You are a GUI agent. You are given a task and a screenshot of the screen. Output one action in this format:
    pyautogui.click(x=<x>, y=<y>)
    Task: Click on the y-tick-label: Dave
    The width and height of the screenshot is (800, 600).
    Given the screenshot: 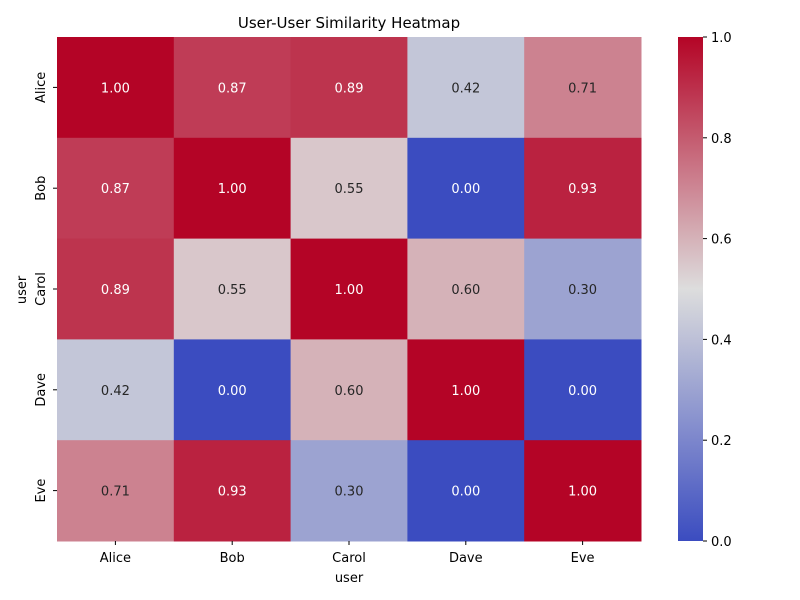 What is the action you would take?
    pyautogui.click(x=41, y=390)
    